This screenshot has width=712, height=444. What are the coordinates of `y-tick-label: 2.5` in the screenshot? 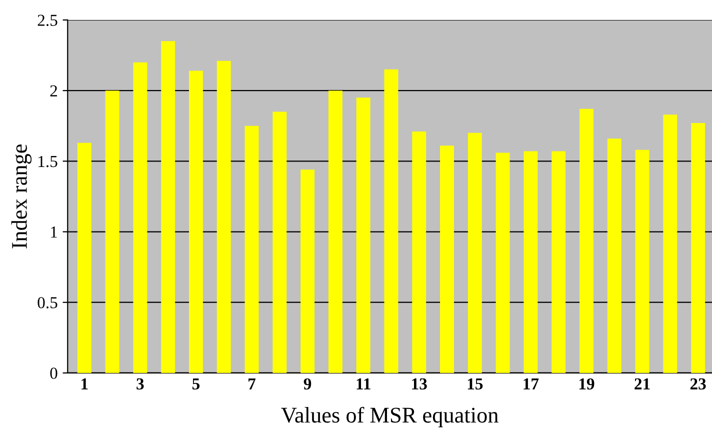 It's located at (48, 20).